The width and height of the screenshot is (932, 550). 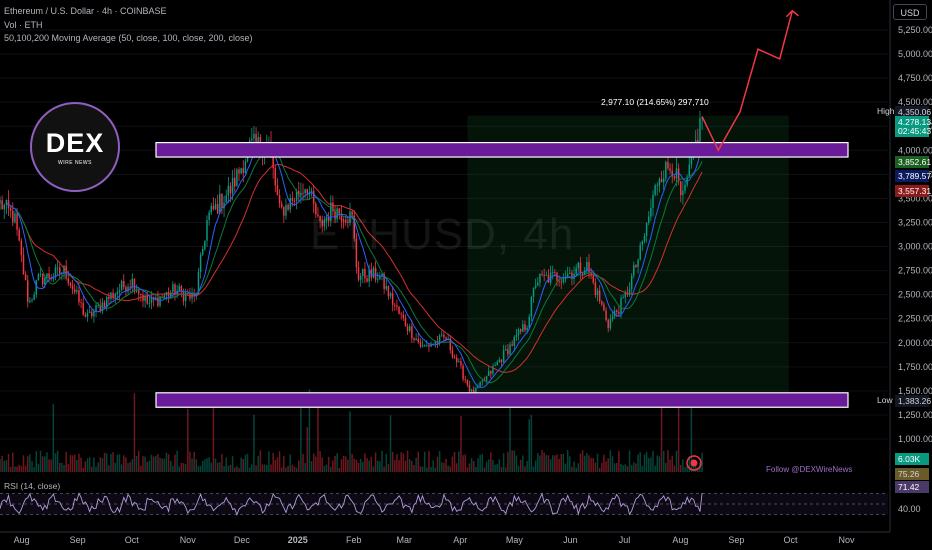 I want to click on price-tick-label: 2,500.00, so click(x=915, y=295).